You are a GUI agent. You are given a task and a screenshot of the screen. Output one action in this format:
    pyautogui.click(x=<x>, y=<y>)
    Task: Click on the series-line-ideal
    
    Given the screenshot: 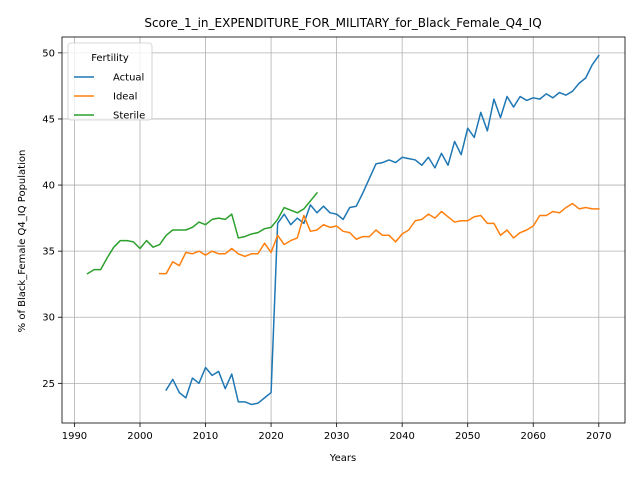 What is the action you would take?
    pyautogui.click(x=379, y=238)
    